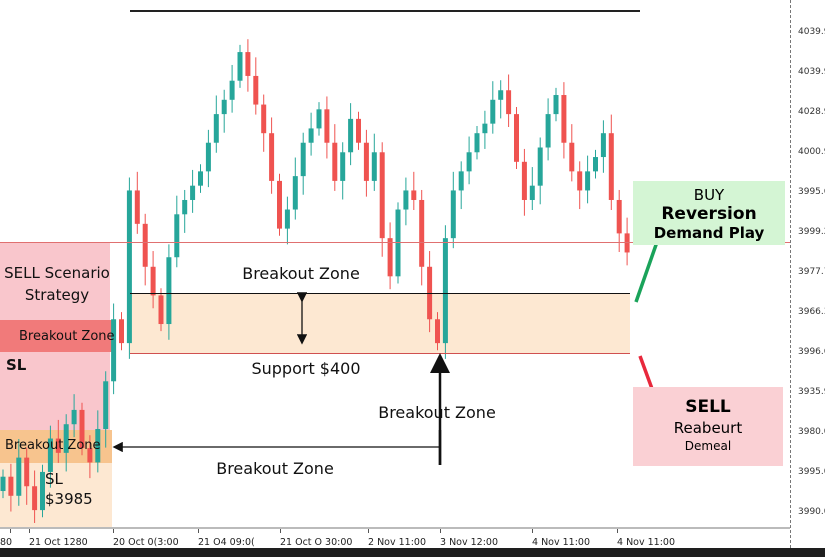 This screenshot has height=557, width=825. What do you see at coordinates (380, 323) in the screenshot?
I see `breakout-zone-box` at bounding box center [380, 323].